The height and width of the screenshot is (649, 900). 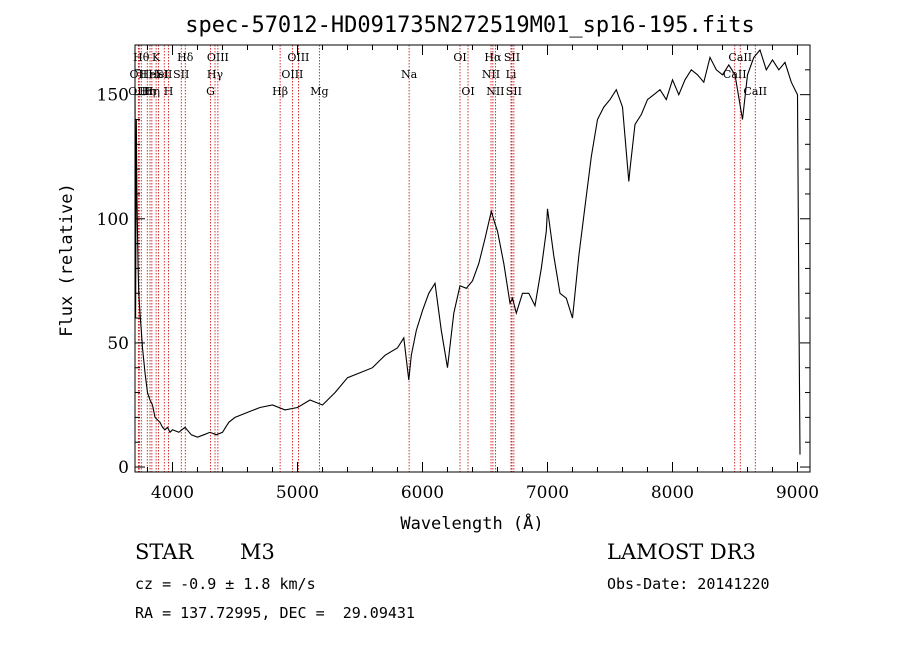 I want to click on survey-name: LAMOST DR3, so click(x=681, y=552).